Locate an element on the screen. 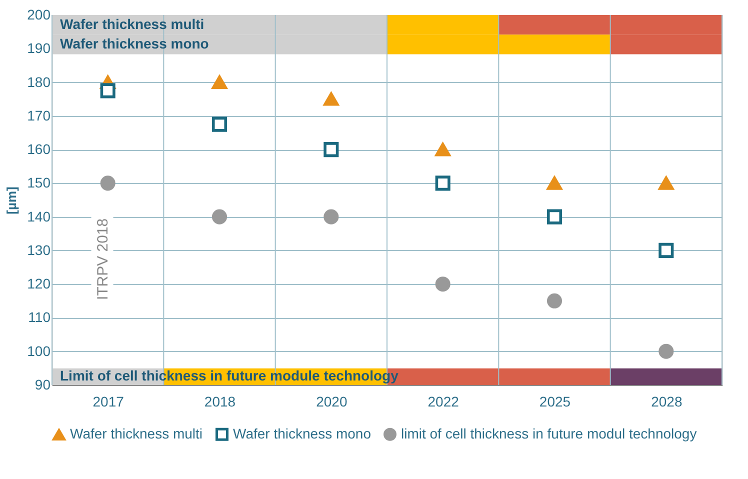 The image size is (748, 479). x-tick-label: 2022 is located at coordinates (444, 402).